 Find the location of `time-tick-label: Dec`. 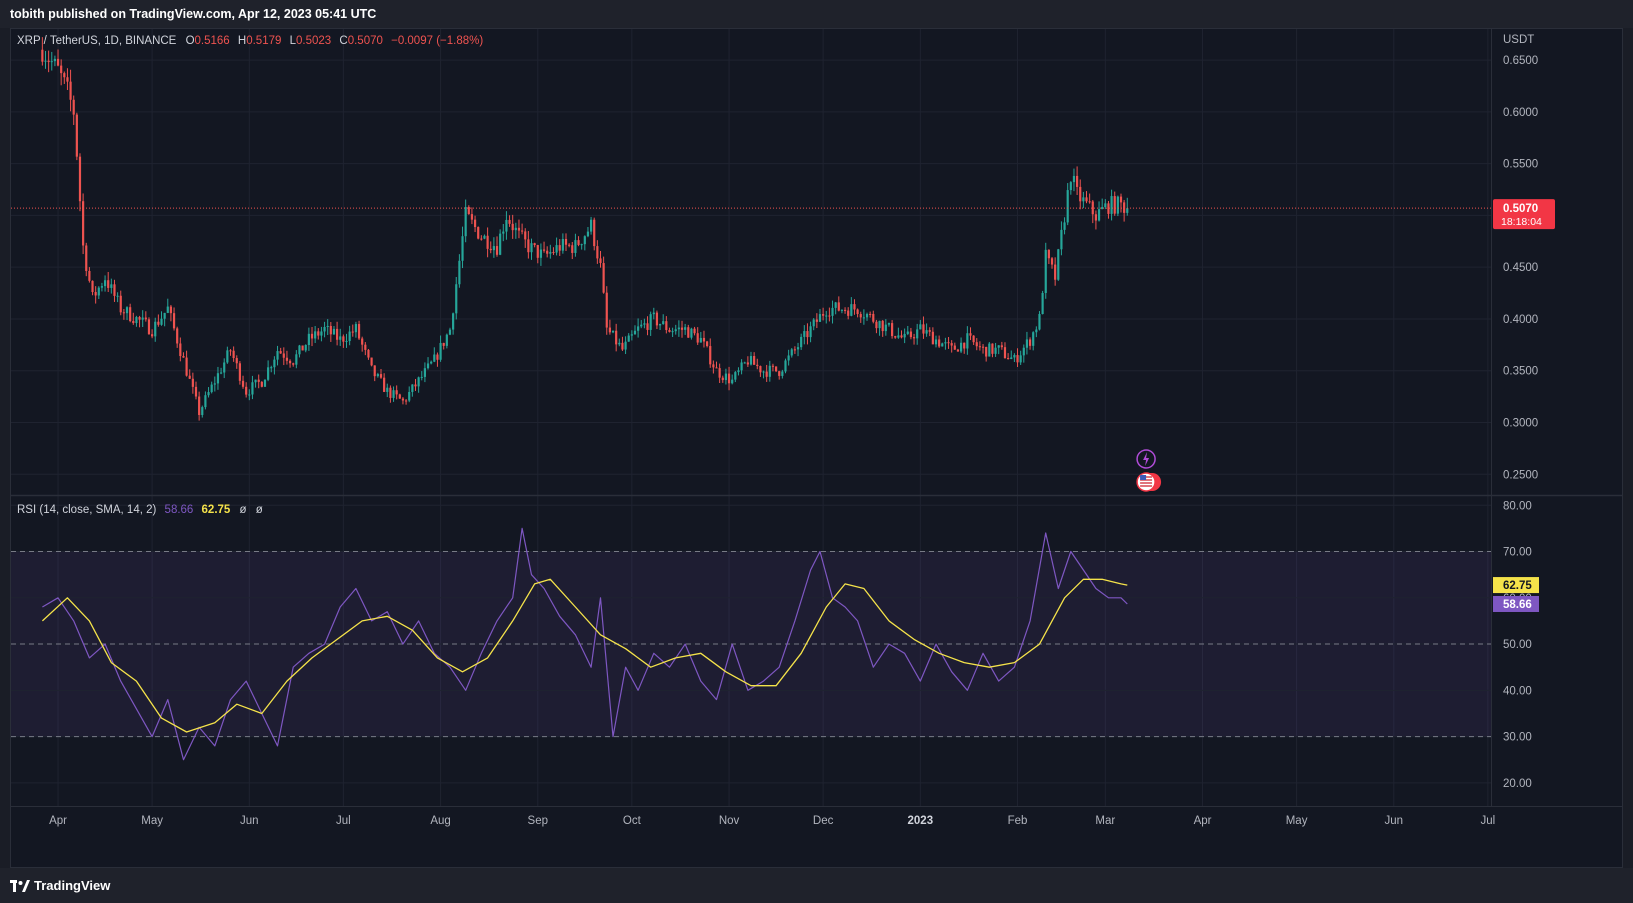

time-tick-label: Dec is located at coordinates (823, 821).